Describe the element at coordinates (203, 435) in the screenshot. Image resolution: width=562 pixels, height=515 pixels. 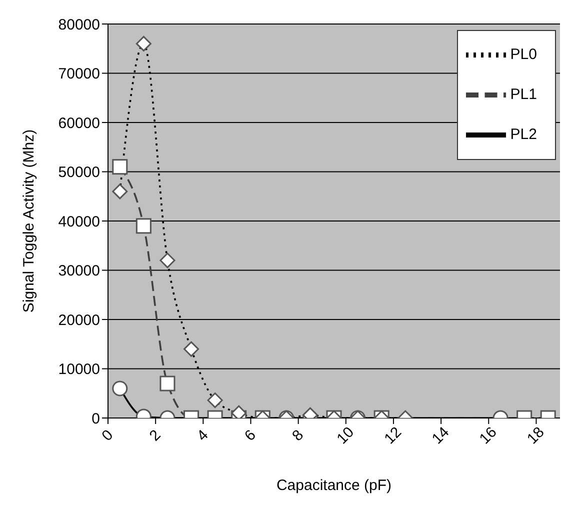
I see `x-tick-label: 4` at that location.